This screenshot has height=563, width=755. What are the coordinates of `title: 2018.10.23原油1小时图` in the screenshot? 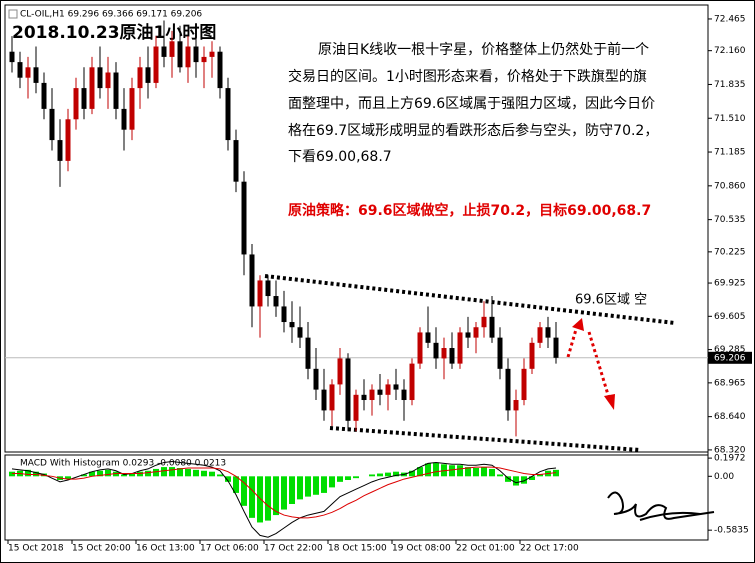 It's located at (114, 32).